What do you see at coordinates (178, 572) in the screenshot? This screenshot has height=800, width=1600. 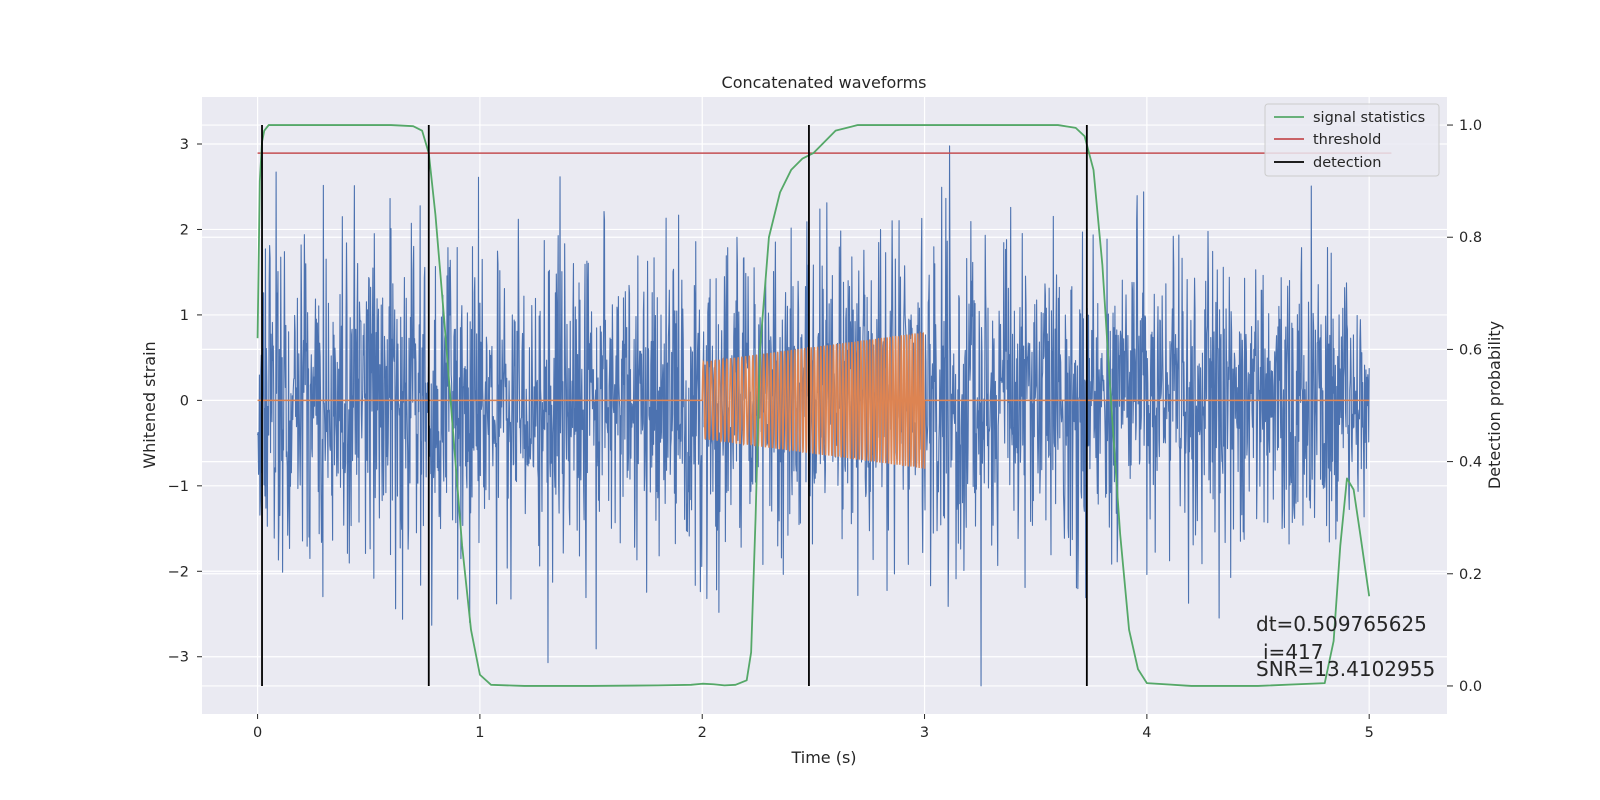 I see `y-tick-label: −2` at bounding box center [178, 572].